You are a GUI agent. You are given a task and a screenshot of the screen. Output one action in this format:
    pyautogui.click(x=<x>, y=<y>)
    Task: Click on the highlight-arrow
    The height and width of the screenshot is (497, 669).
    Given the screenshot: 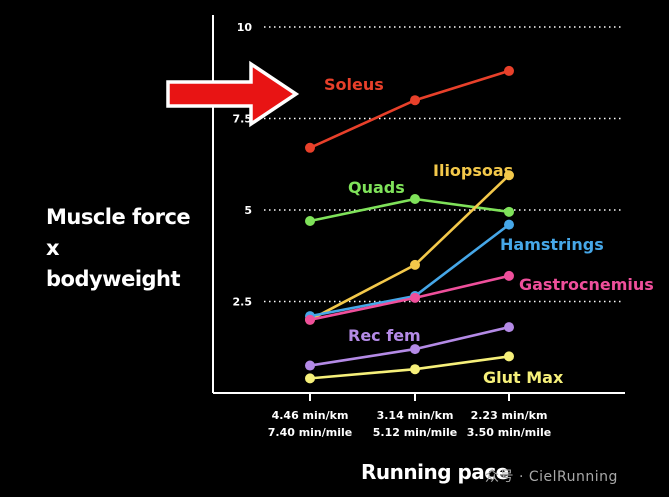 What is the action you would take?
    pyautogui.click(x=233, y=94)
    